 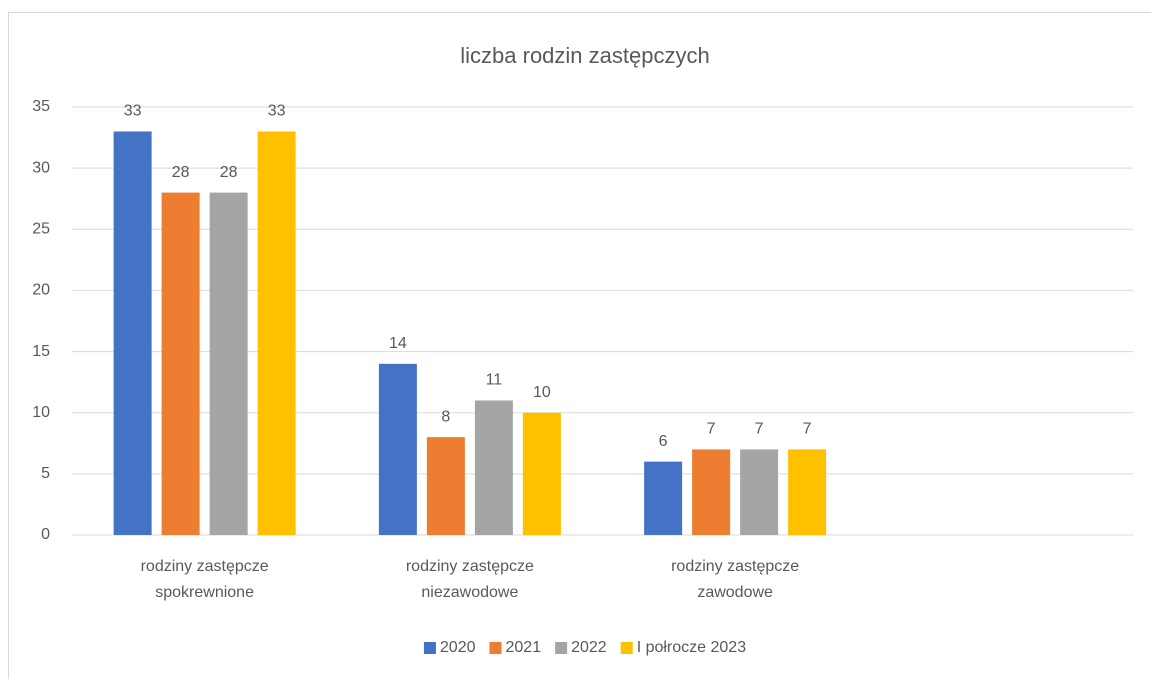 I want to click on legend-label: 2022, so click(x=589, y=647).